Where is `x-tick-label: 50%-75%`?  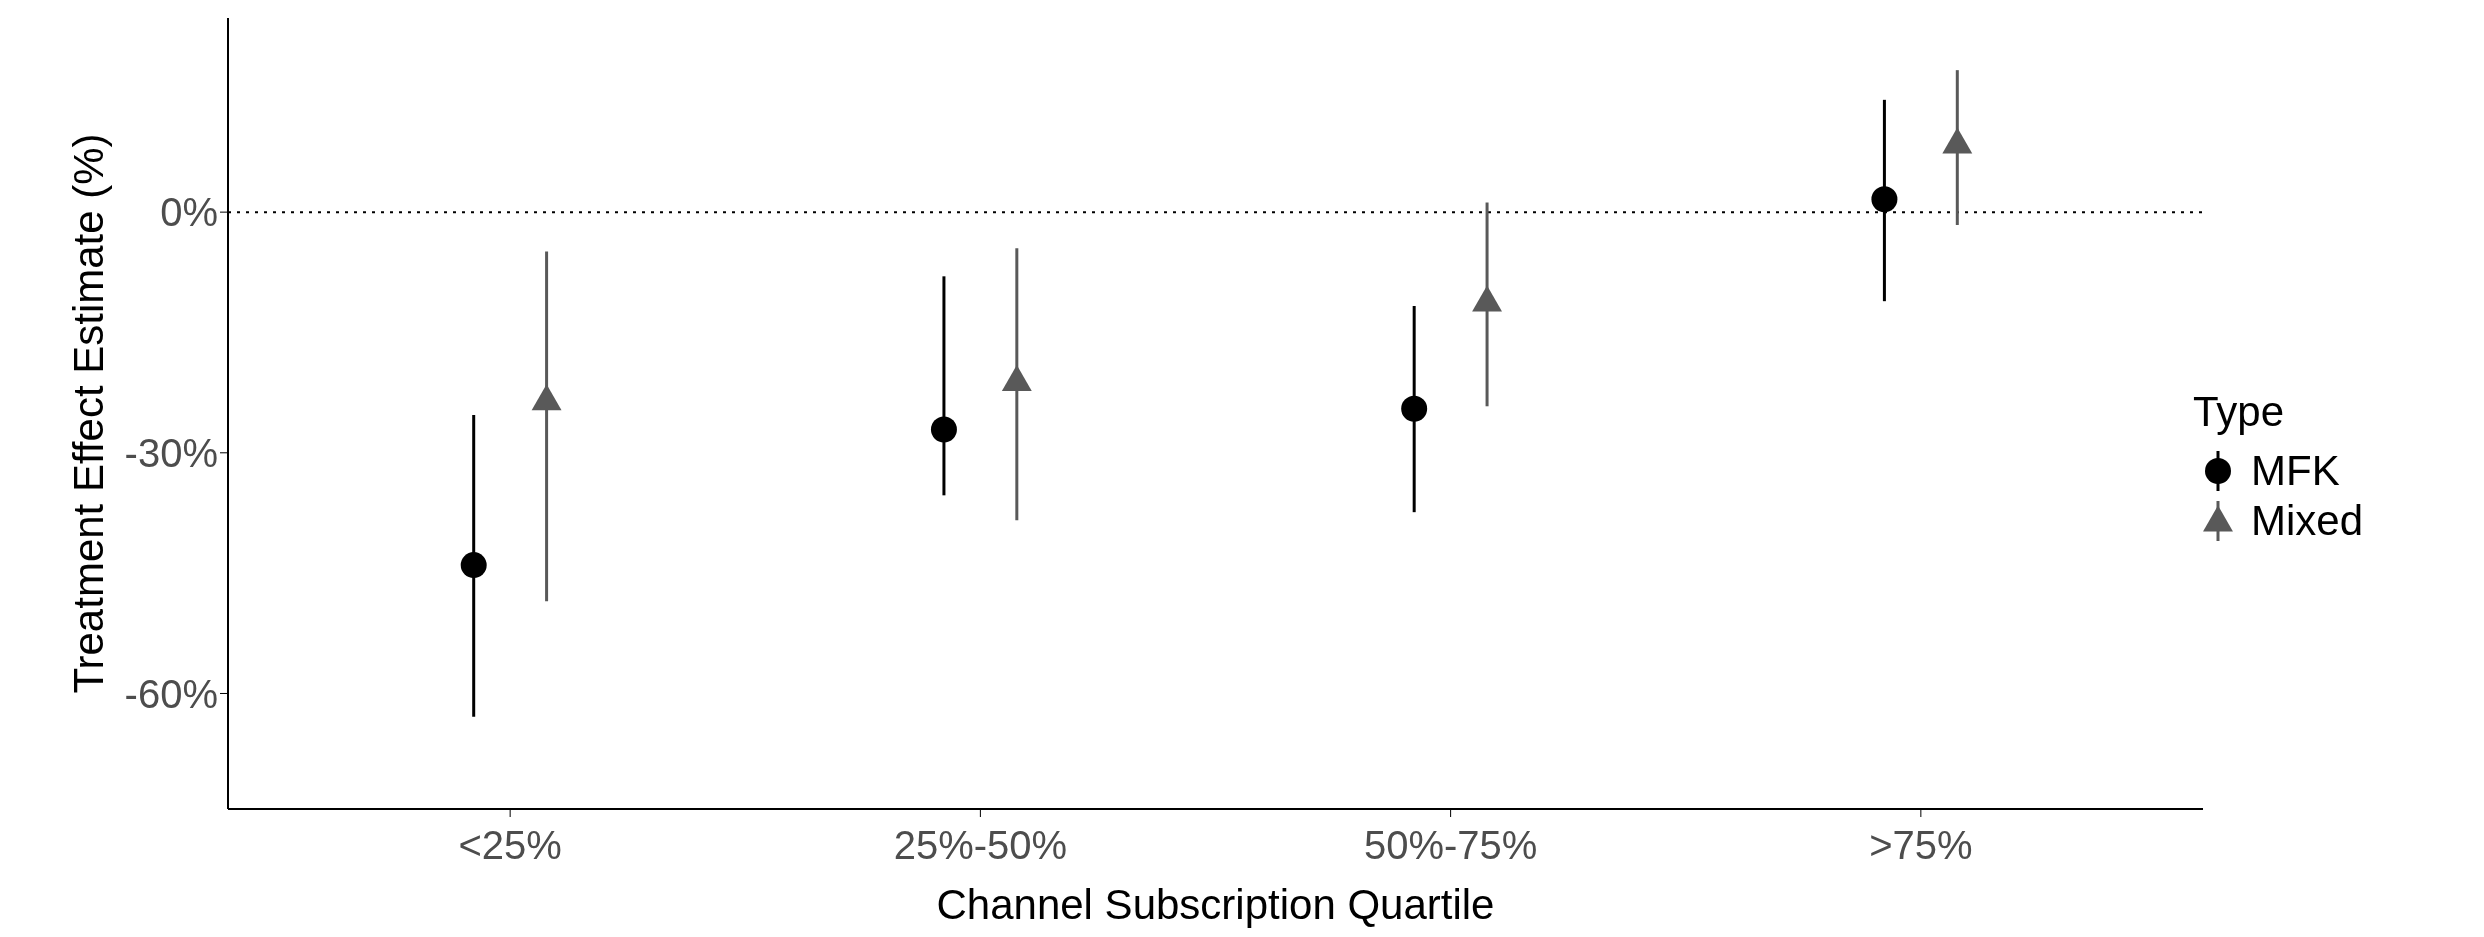 x-tick-label: 50%-75% is located at coordinates (1450, 845).